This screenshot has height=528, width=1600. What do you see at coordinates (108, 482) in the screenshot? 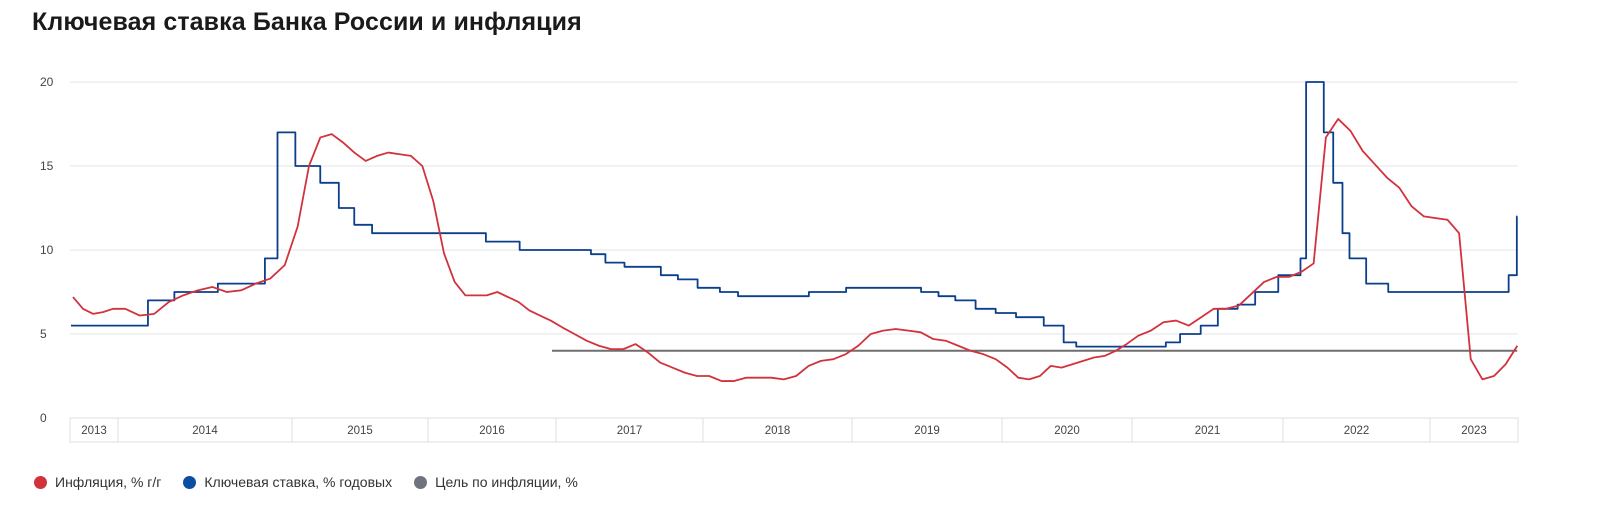
I see `legend-label-inflation: Инфляция, % г/г` at bounding box center [108, 482].